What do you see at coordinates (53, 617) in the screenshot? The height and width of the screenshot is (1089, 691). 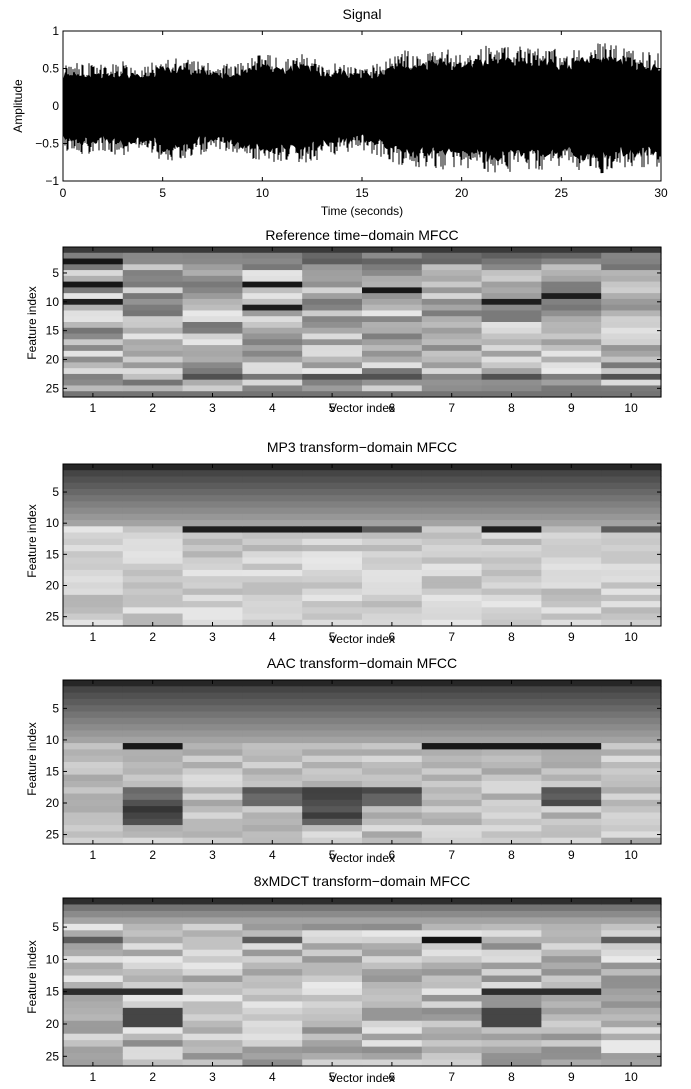 I see `heatmap-ytick-label: 25` at bounding box center [53, 617].